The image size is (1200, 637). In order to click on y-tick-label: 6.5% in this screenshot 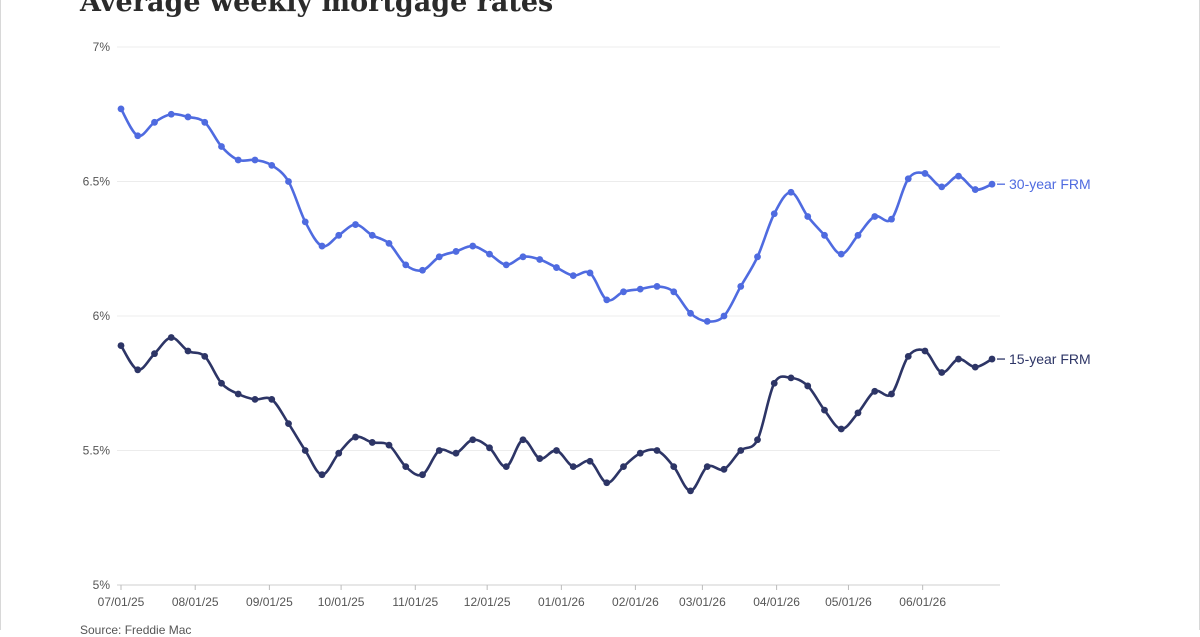, I will do `click(97, 182)`.